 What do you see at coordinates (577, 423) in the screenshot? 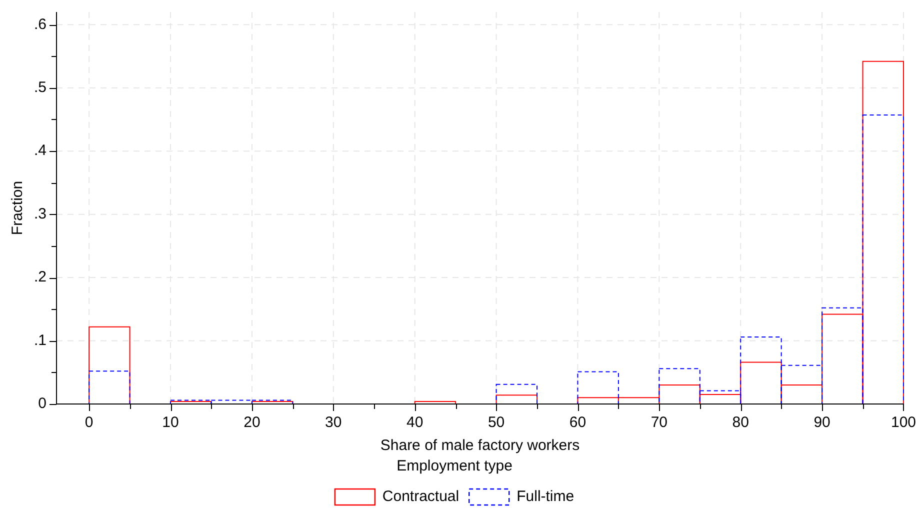
I see `x-tick-label: 60` at bounding box center [577, 423].